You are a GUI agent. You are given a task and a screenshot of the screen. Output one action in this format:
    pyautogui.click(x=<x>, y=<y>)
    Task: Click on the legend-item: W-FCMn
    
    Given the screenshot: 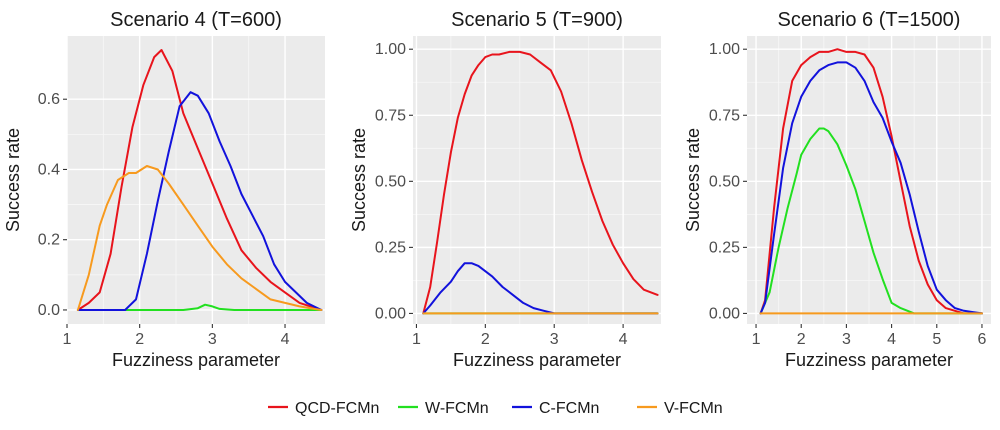 What is the action you would take?
    pyautogui.click(x=443, y=408)
    